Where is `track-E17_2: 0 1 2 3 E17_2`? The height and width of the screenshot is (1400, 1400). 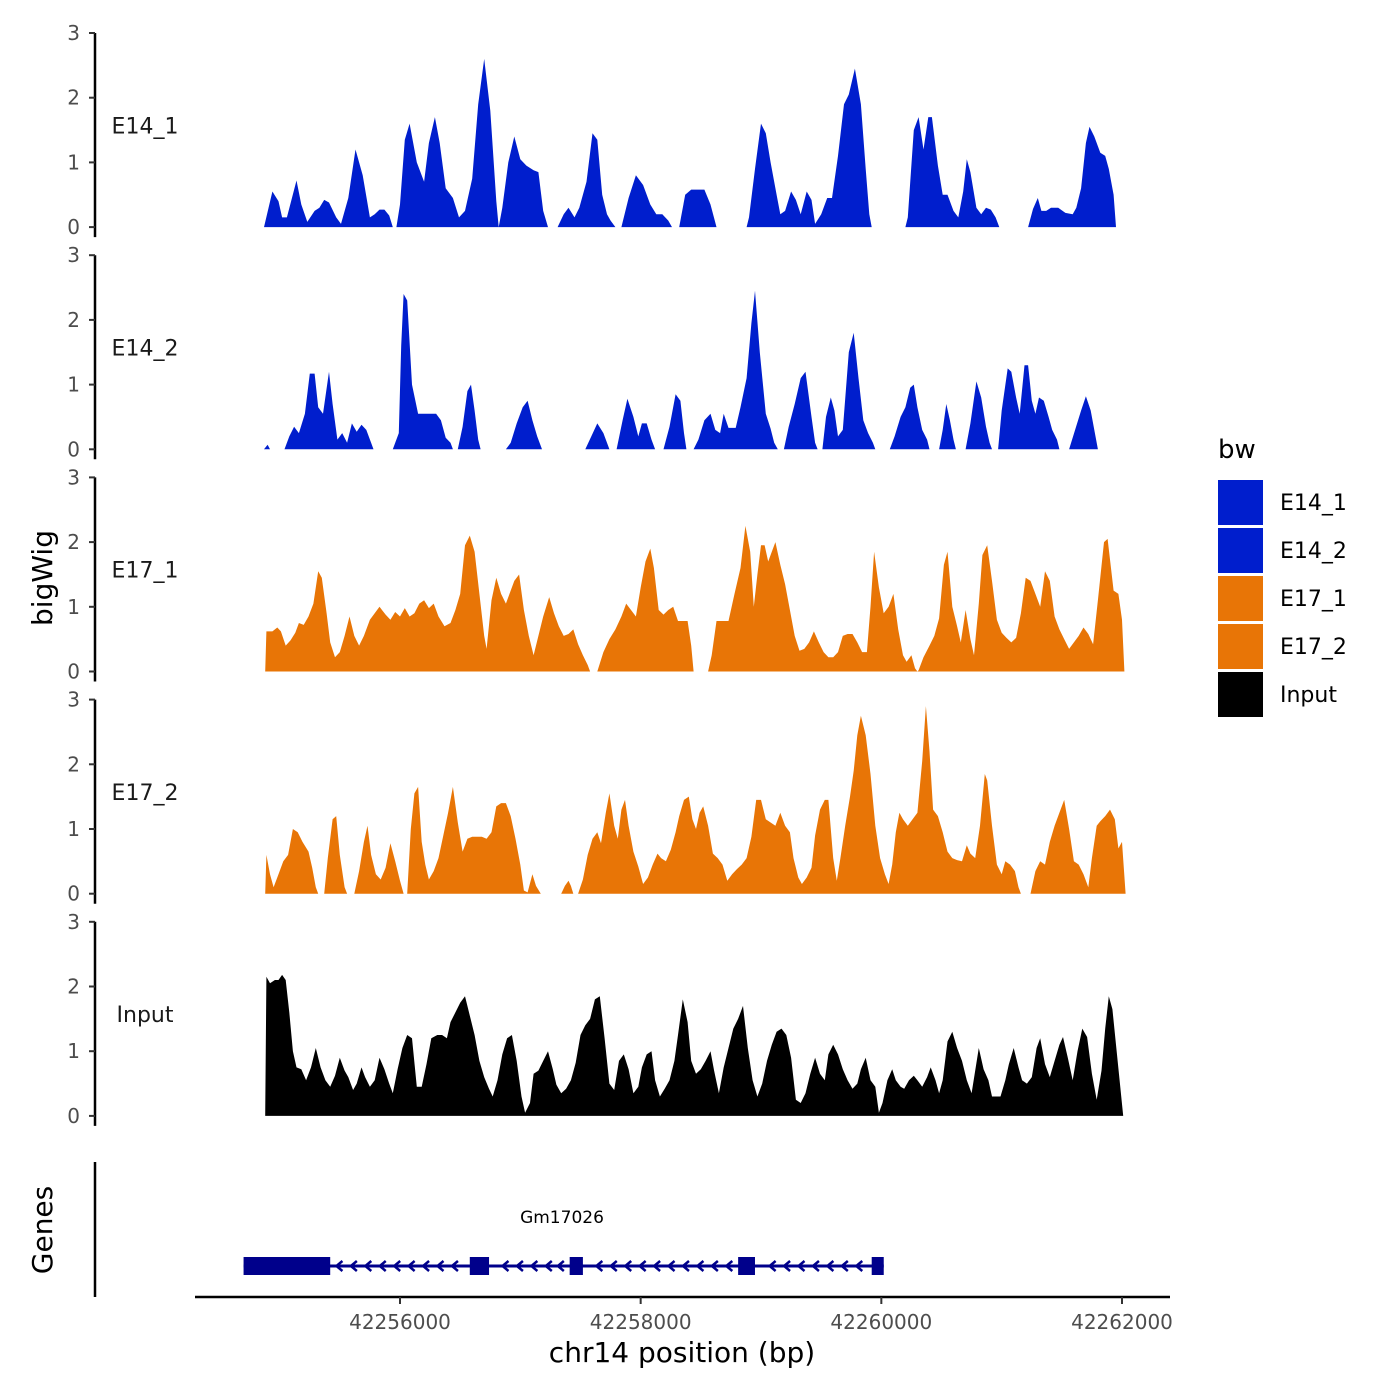
track-E17_2: 0 1 2 3 E17_2 is located at coordinates (596, 797).